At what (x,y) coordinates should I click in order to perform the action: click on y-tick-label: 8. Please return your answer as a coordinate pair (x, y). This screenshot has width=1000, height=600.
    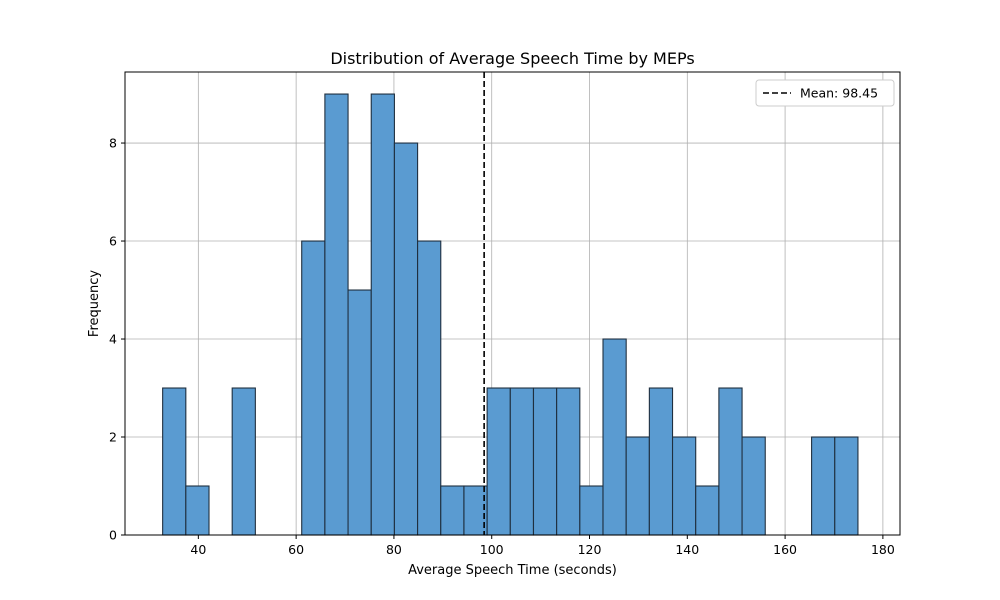
    Looking at the image, I should click on (113, 143).